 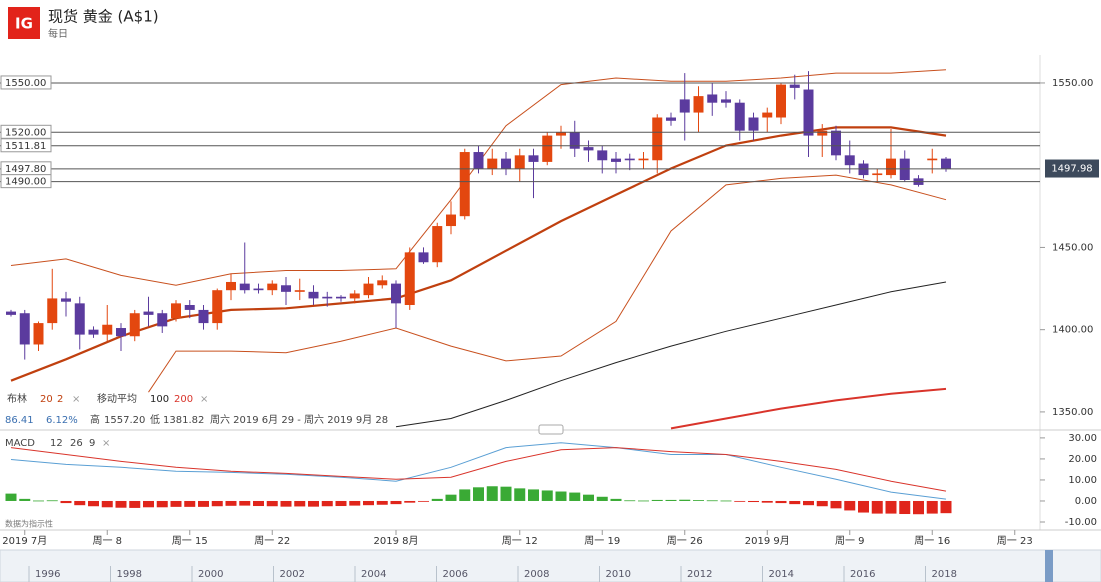 What do you see at coordinates (551, 429) in the screenshot?
I see `panel-handle` at bounding box center [551, 429].